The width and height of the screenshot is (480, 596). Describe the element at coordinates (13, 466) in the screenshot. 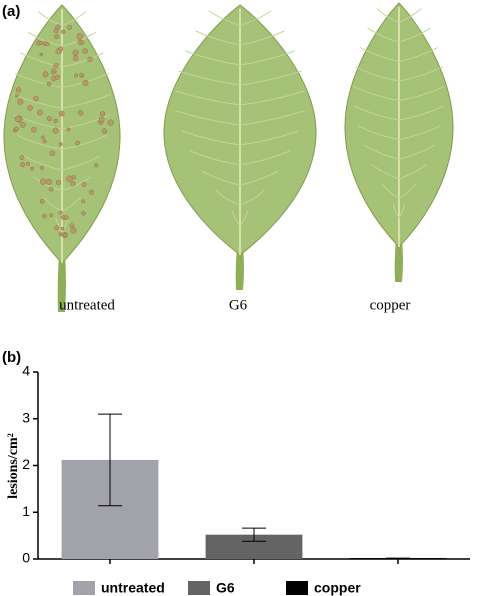

I see `y-axis-title: lesions/cm²` at that location.